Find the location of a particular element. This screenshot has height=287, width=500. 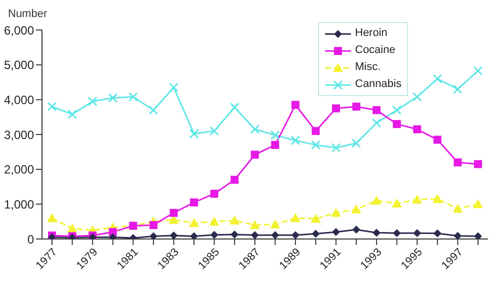

y-tick-label: 3,000 is located at coordinates (19, 135).